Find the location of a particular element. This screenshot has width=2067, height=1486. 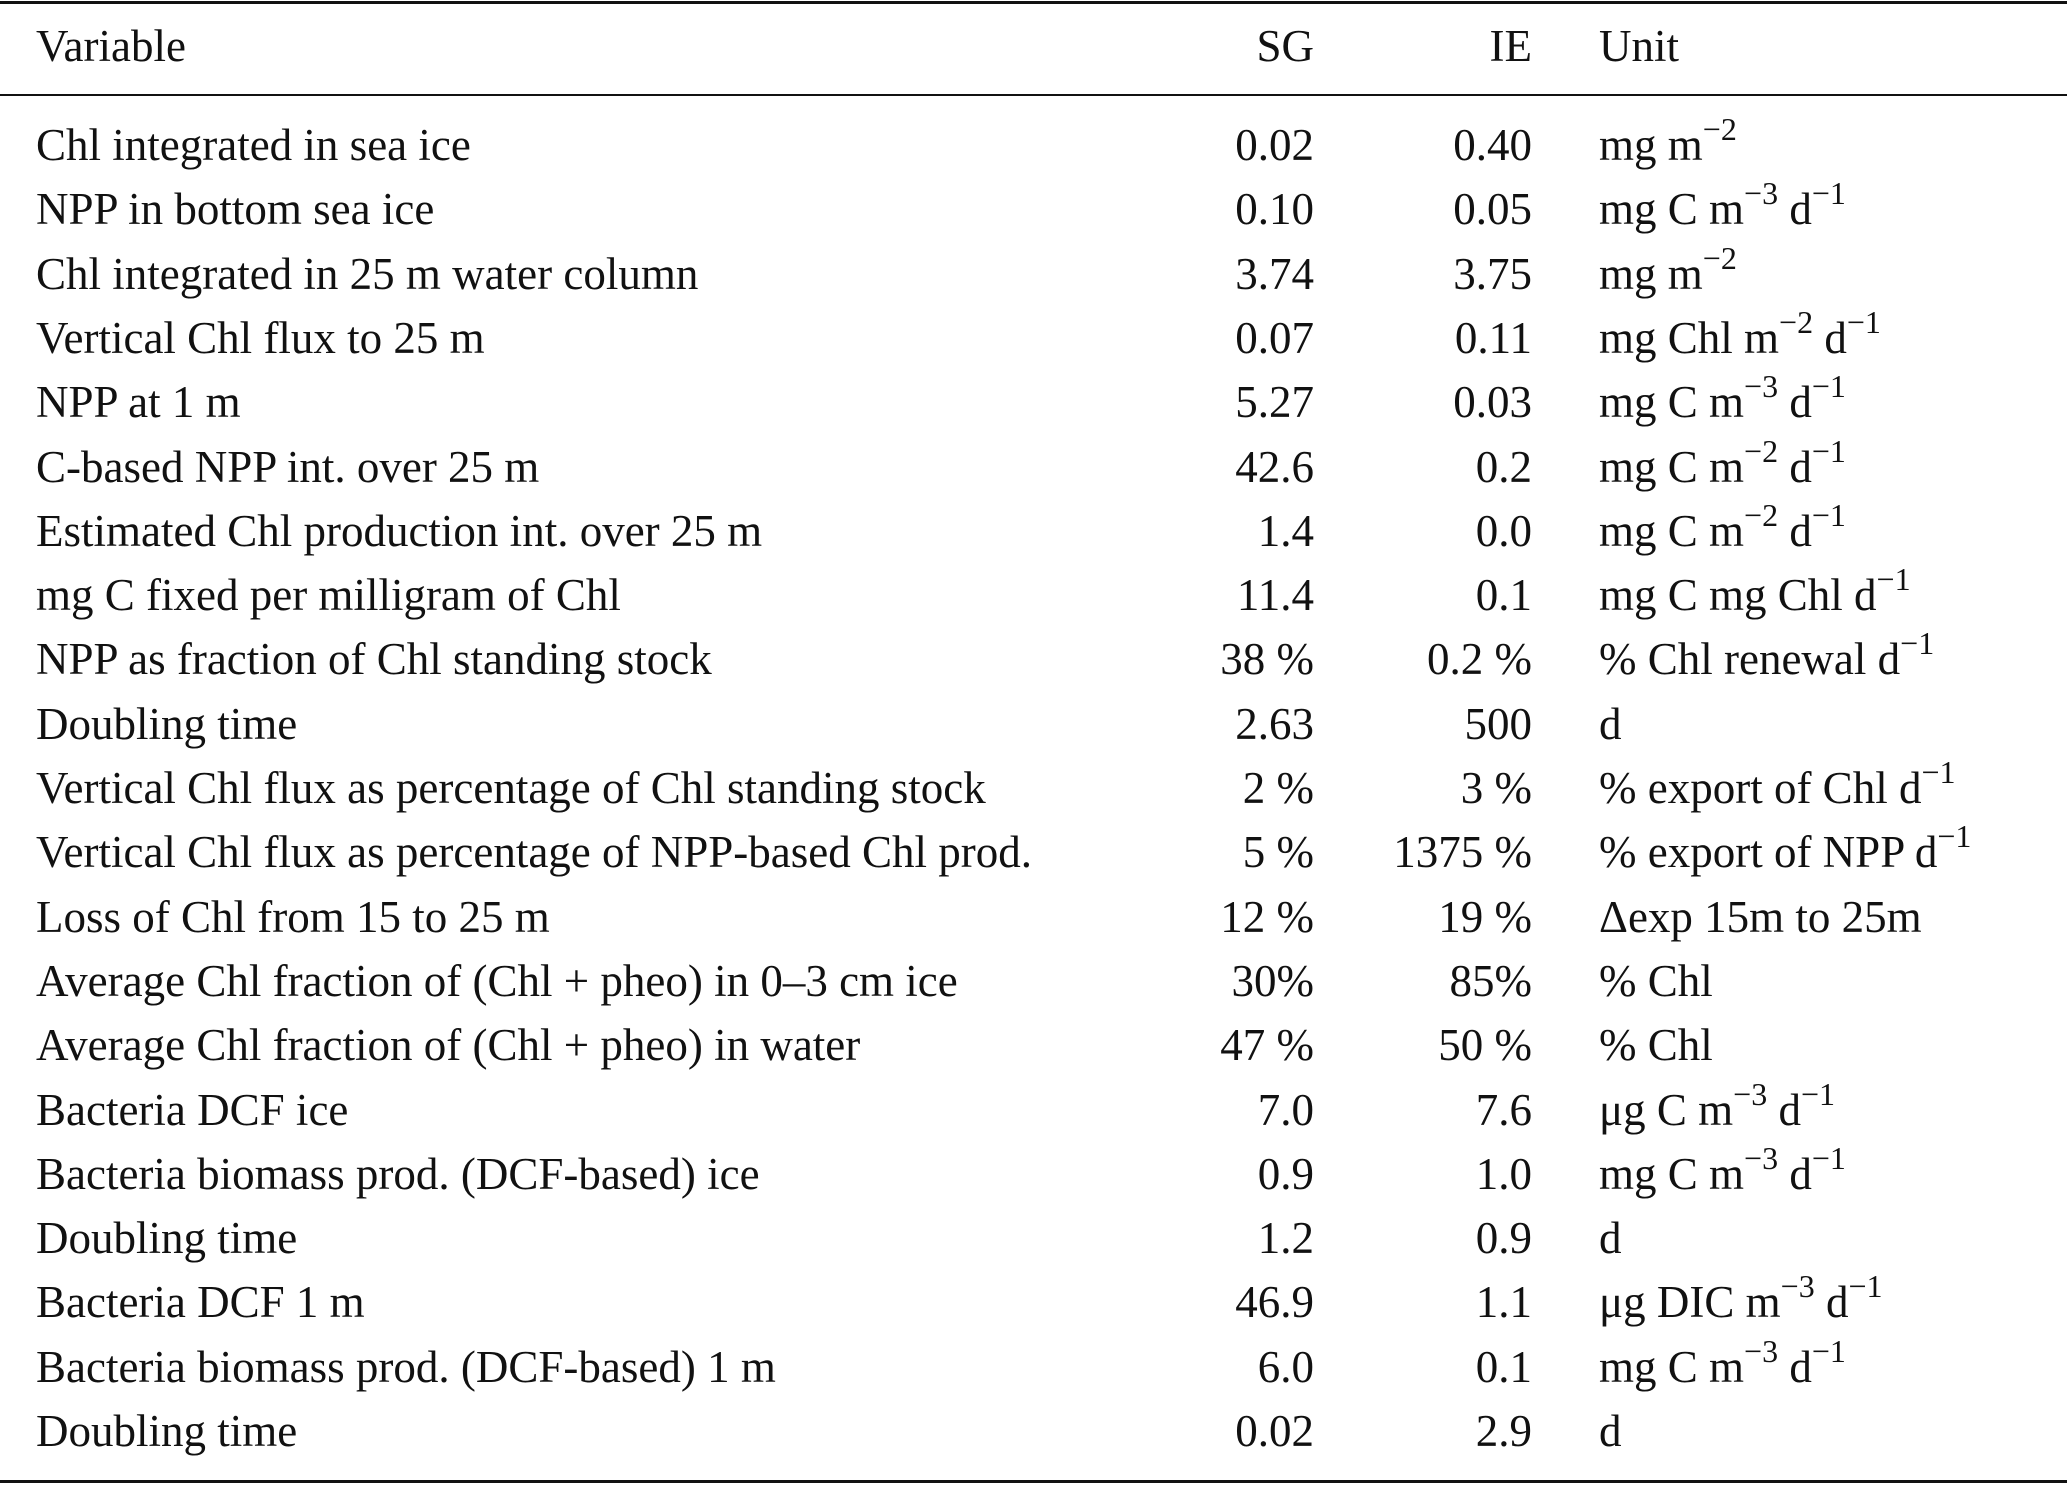

variable-cell: Bacteria biomass prod. (DCF-based) ice is located at coordinates (398, 1173).